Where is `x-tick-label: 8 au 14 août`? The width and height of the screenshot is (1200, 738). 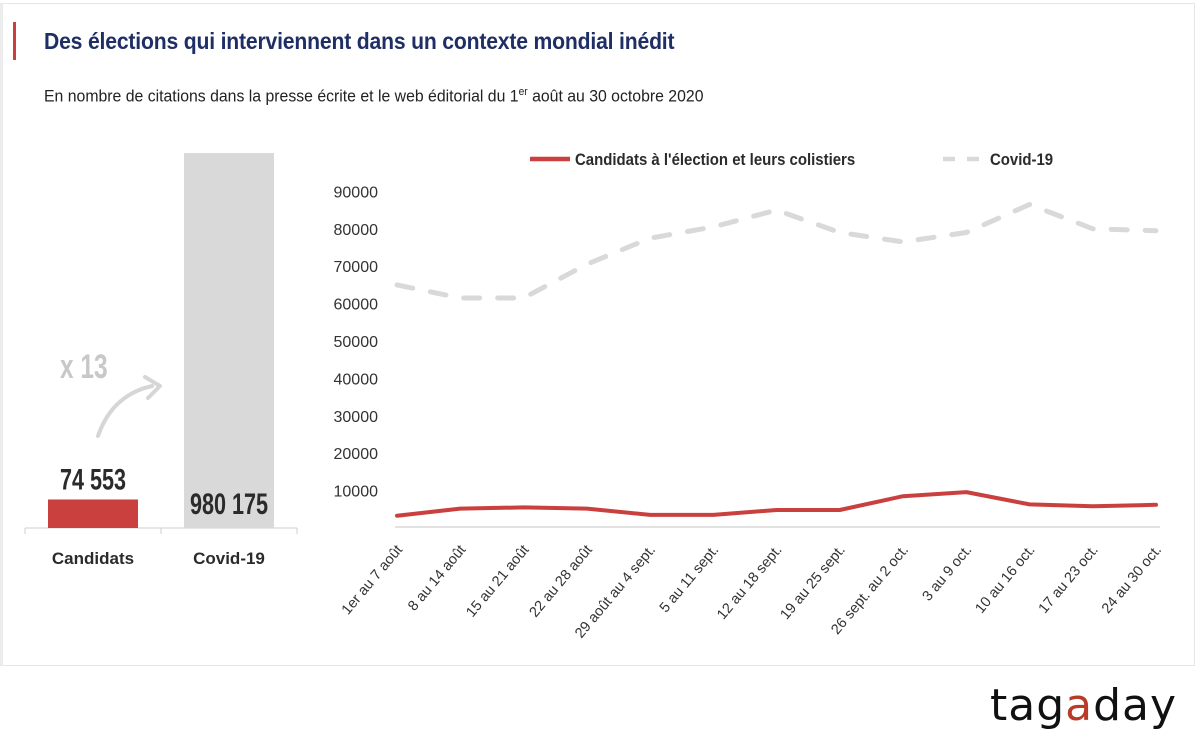
x-tick-label: 8 au 14 août is located at coordinates (437, 578).